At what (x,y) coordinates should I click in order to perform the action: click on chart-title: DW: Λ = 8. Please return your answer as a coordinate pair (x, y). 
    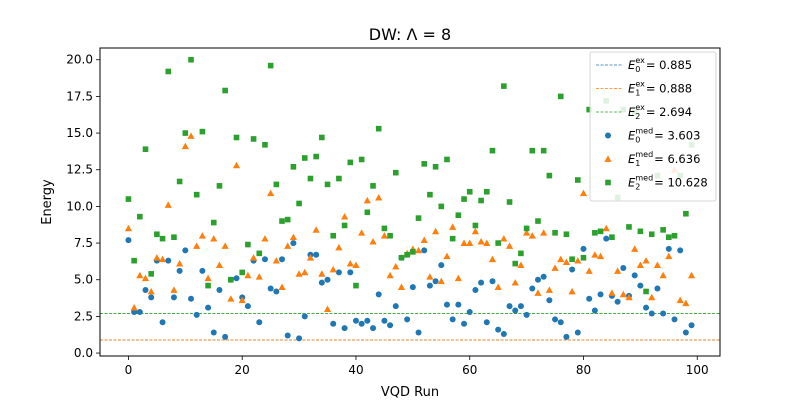
    Looking at the image, I should click on (410, 34).